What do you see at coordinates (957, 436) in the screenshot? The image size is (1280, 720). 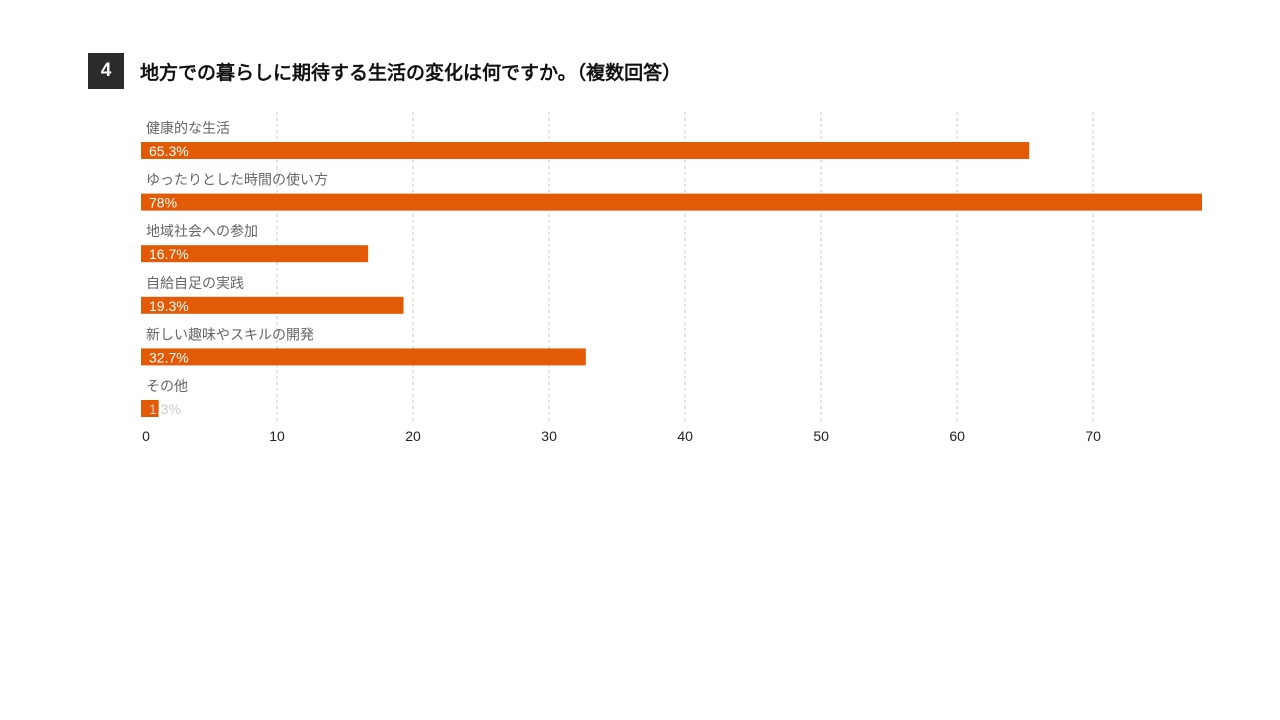 I see `x-tick-label: 60` at bounding box center [957, 436].